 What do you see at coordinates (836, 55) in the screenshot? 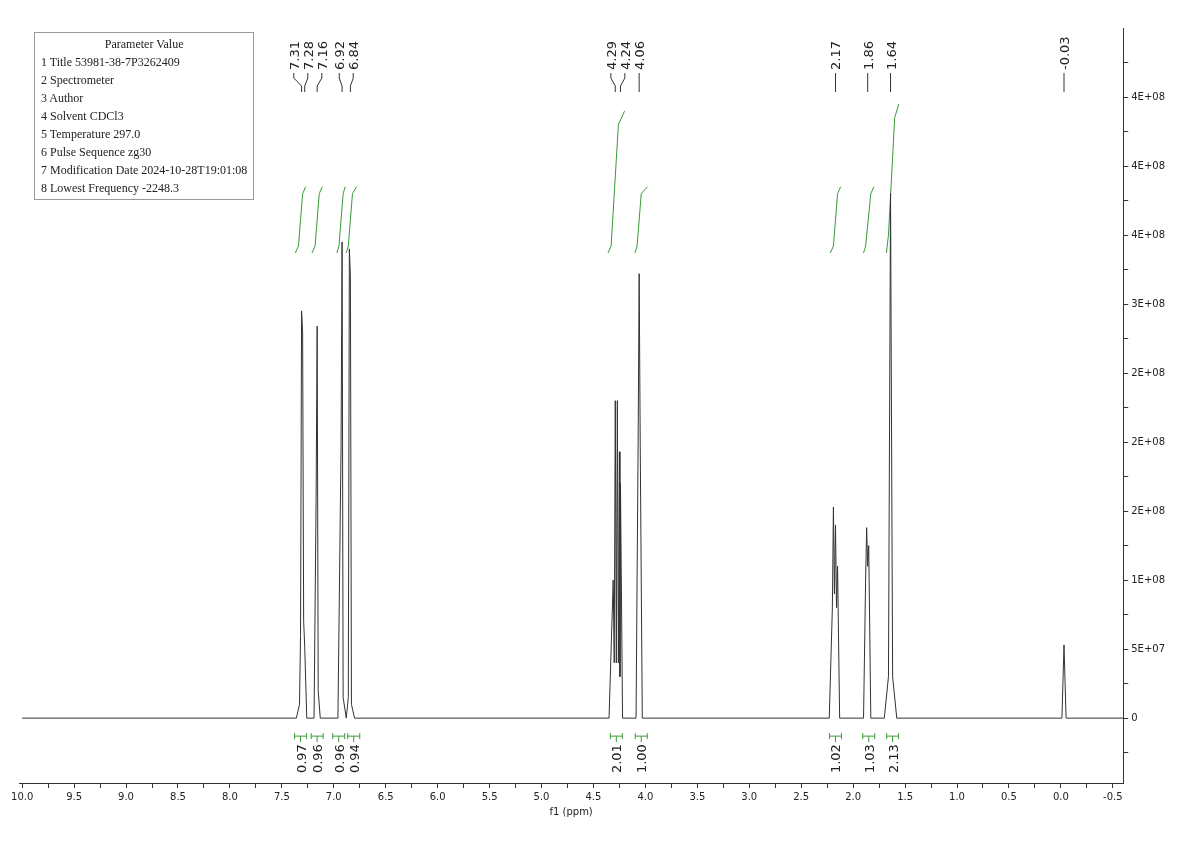
I see `annotation: 2.17` at bounding box center [836, 55].